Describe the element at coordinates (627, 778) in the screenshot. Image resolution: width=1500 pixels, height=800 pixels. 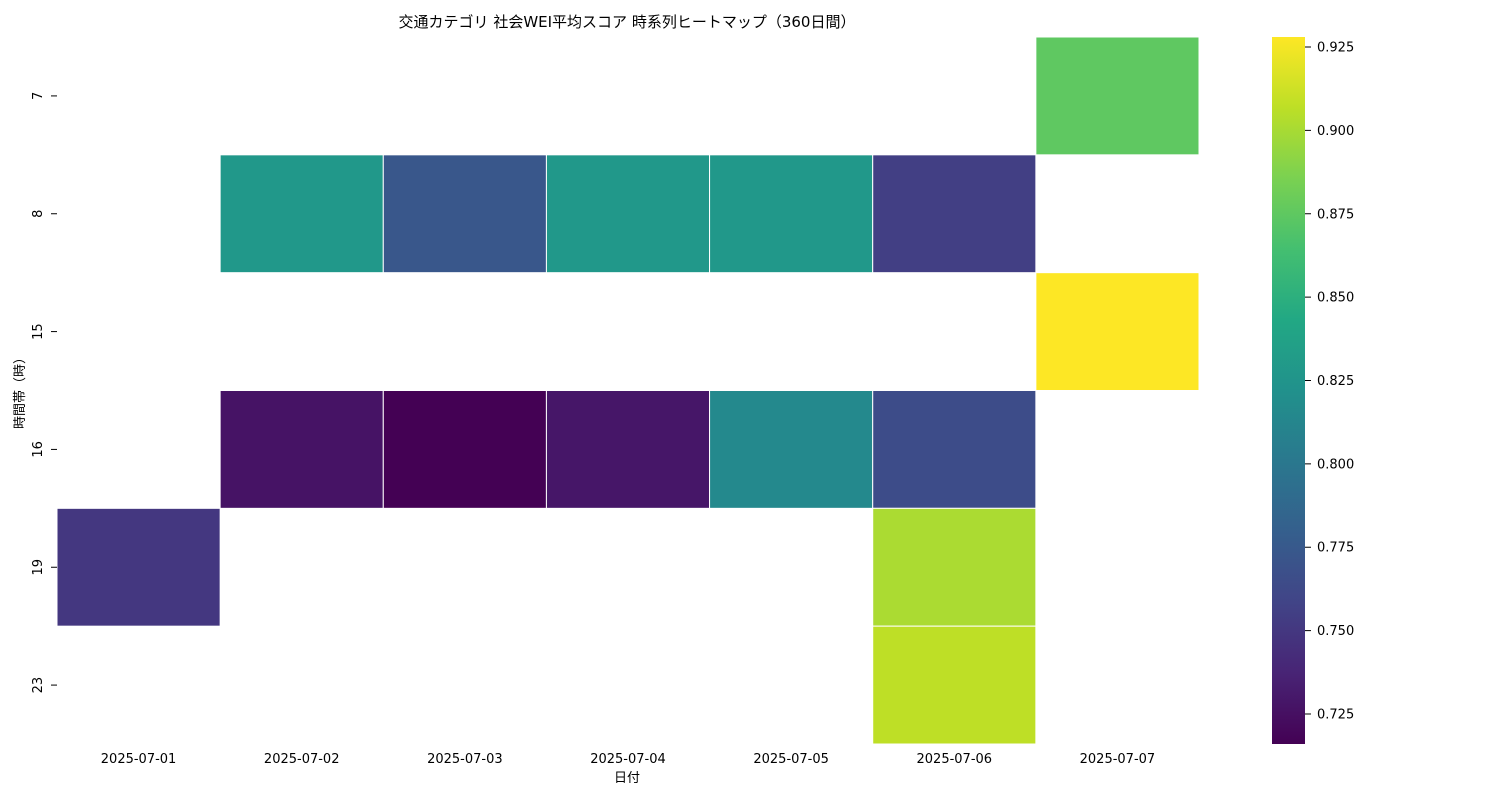
I see `x-axis-label: 日付` at that location.